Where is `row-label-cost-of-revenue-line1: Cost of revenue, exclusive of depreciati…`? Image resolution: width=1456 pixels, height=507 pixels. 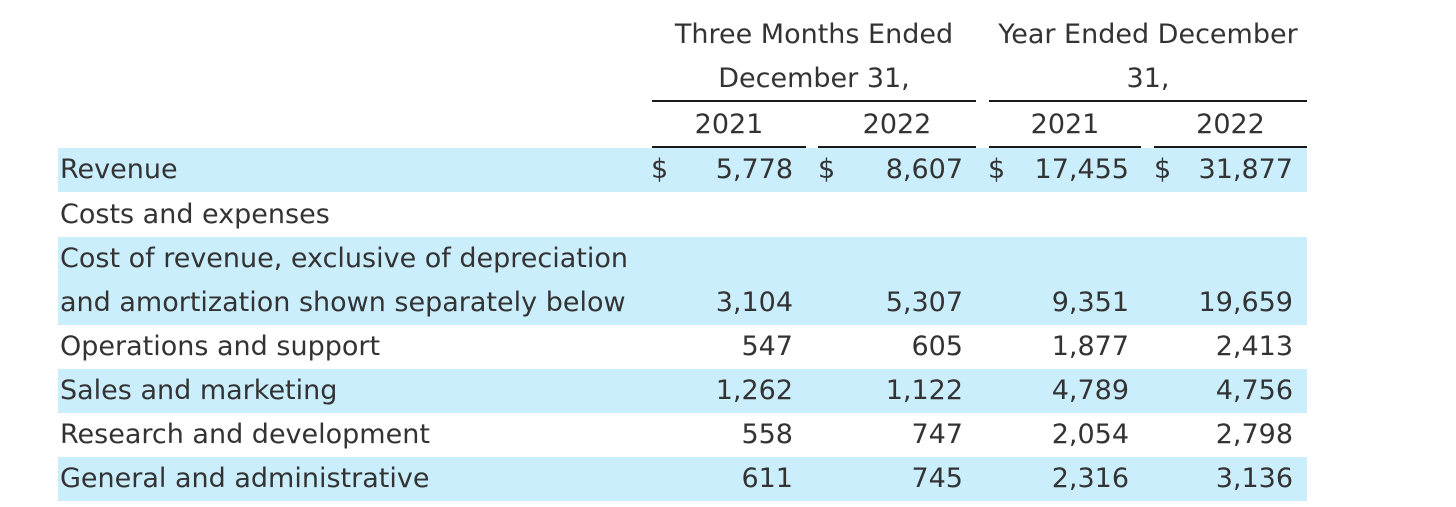
row-label-cost-of-revenue-line1: Cost of revenue, exclusive of depreciati… is located at coordinates (344, 258).